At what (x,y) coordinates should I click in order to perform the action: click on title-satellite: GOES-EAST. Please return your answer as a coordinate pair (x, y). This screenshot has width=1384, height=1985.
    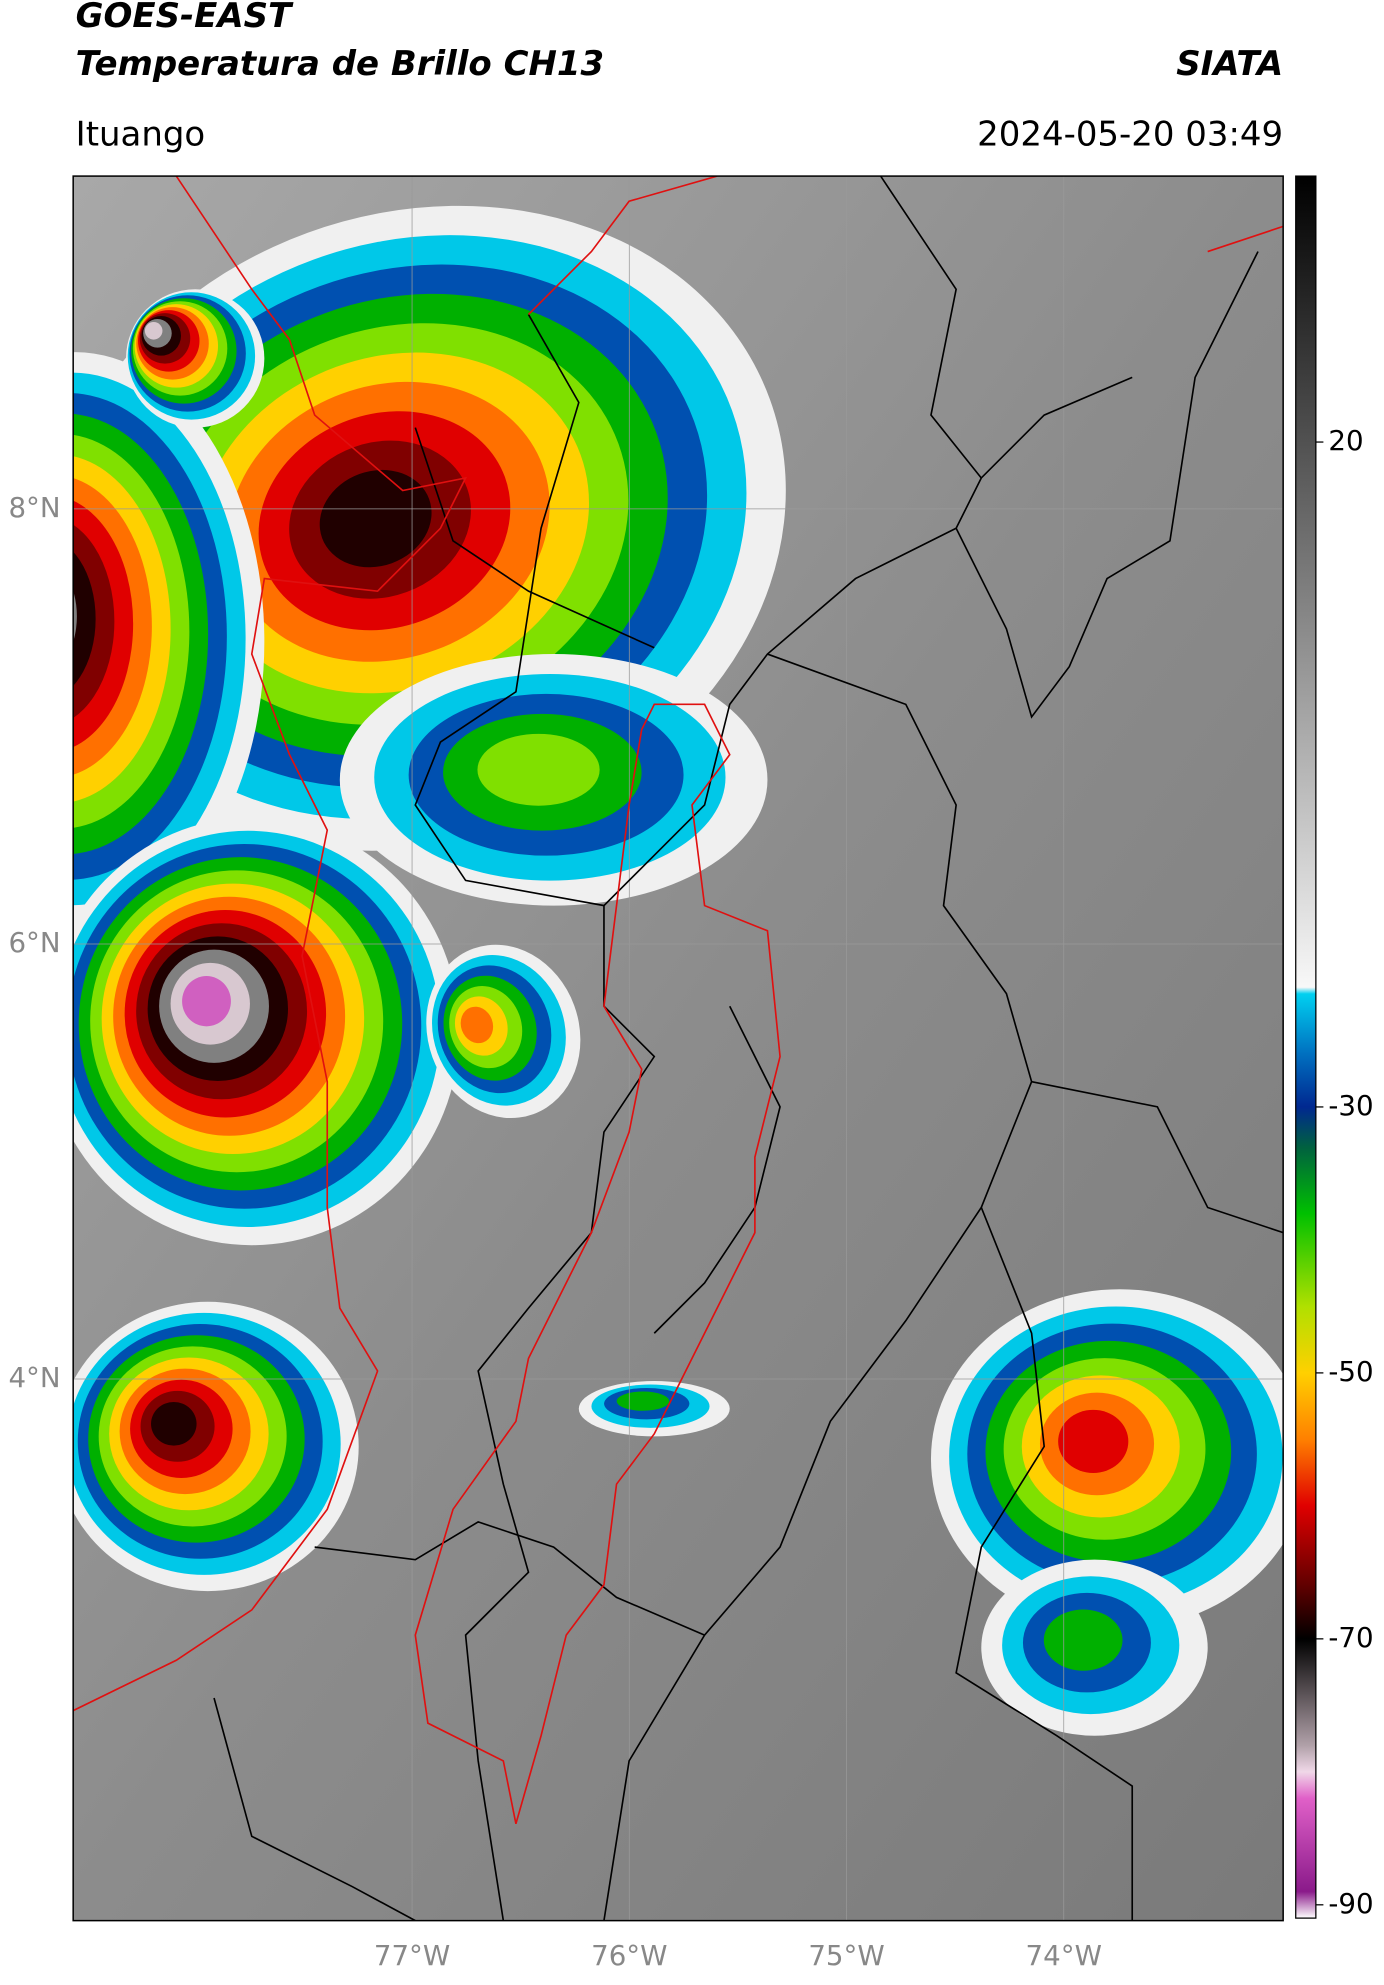
    Looking at the image, I should click on (185, 18).